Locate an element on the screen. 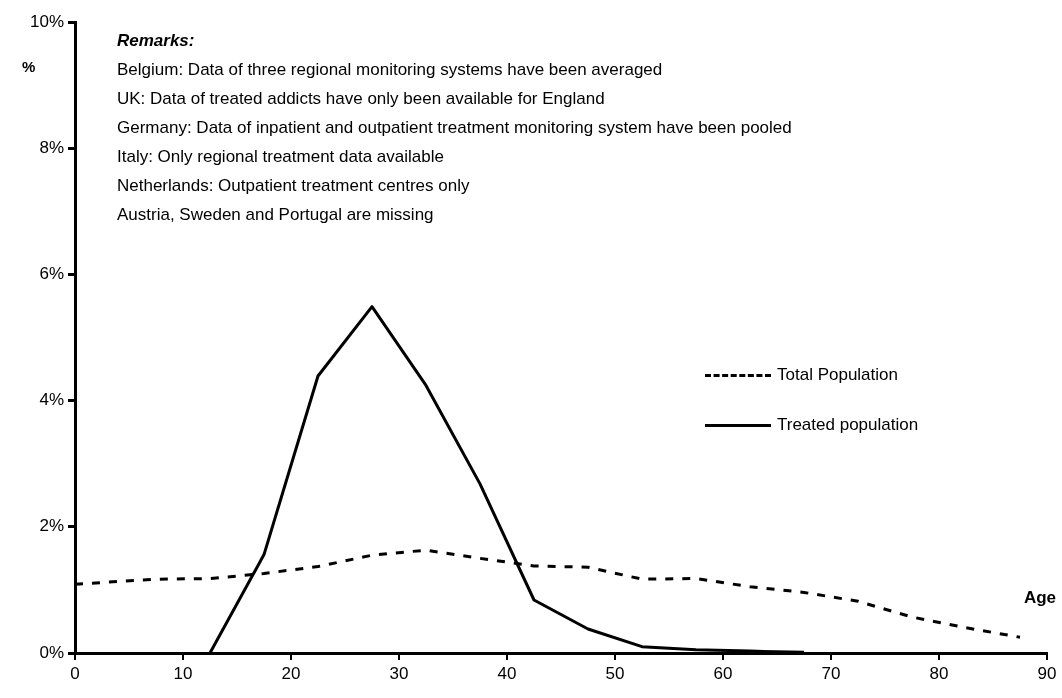 Image resolution: width=1062 pixels, height=698 pixels. annotation: Germany: Data of inpatient and outpatient treatment monitoring system have been pooled is located at coordinates (454, 128).